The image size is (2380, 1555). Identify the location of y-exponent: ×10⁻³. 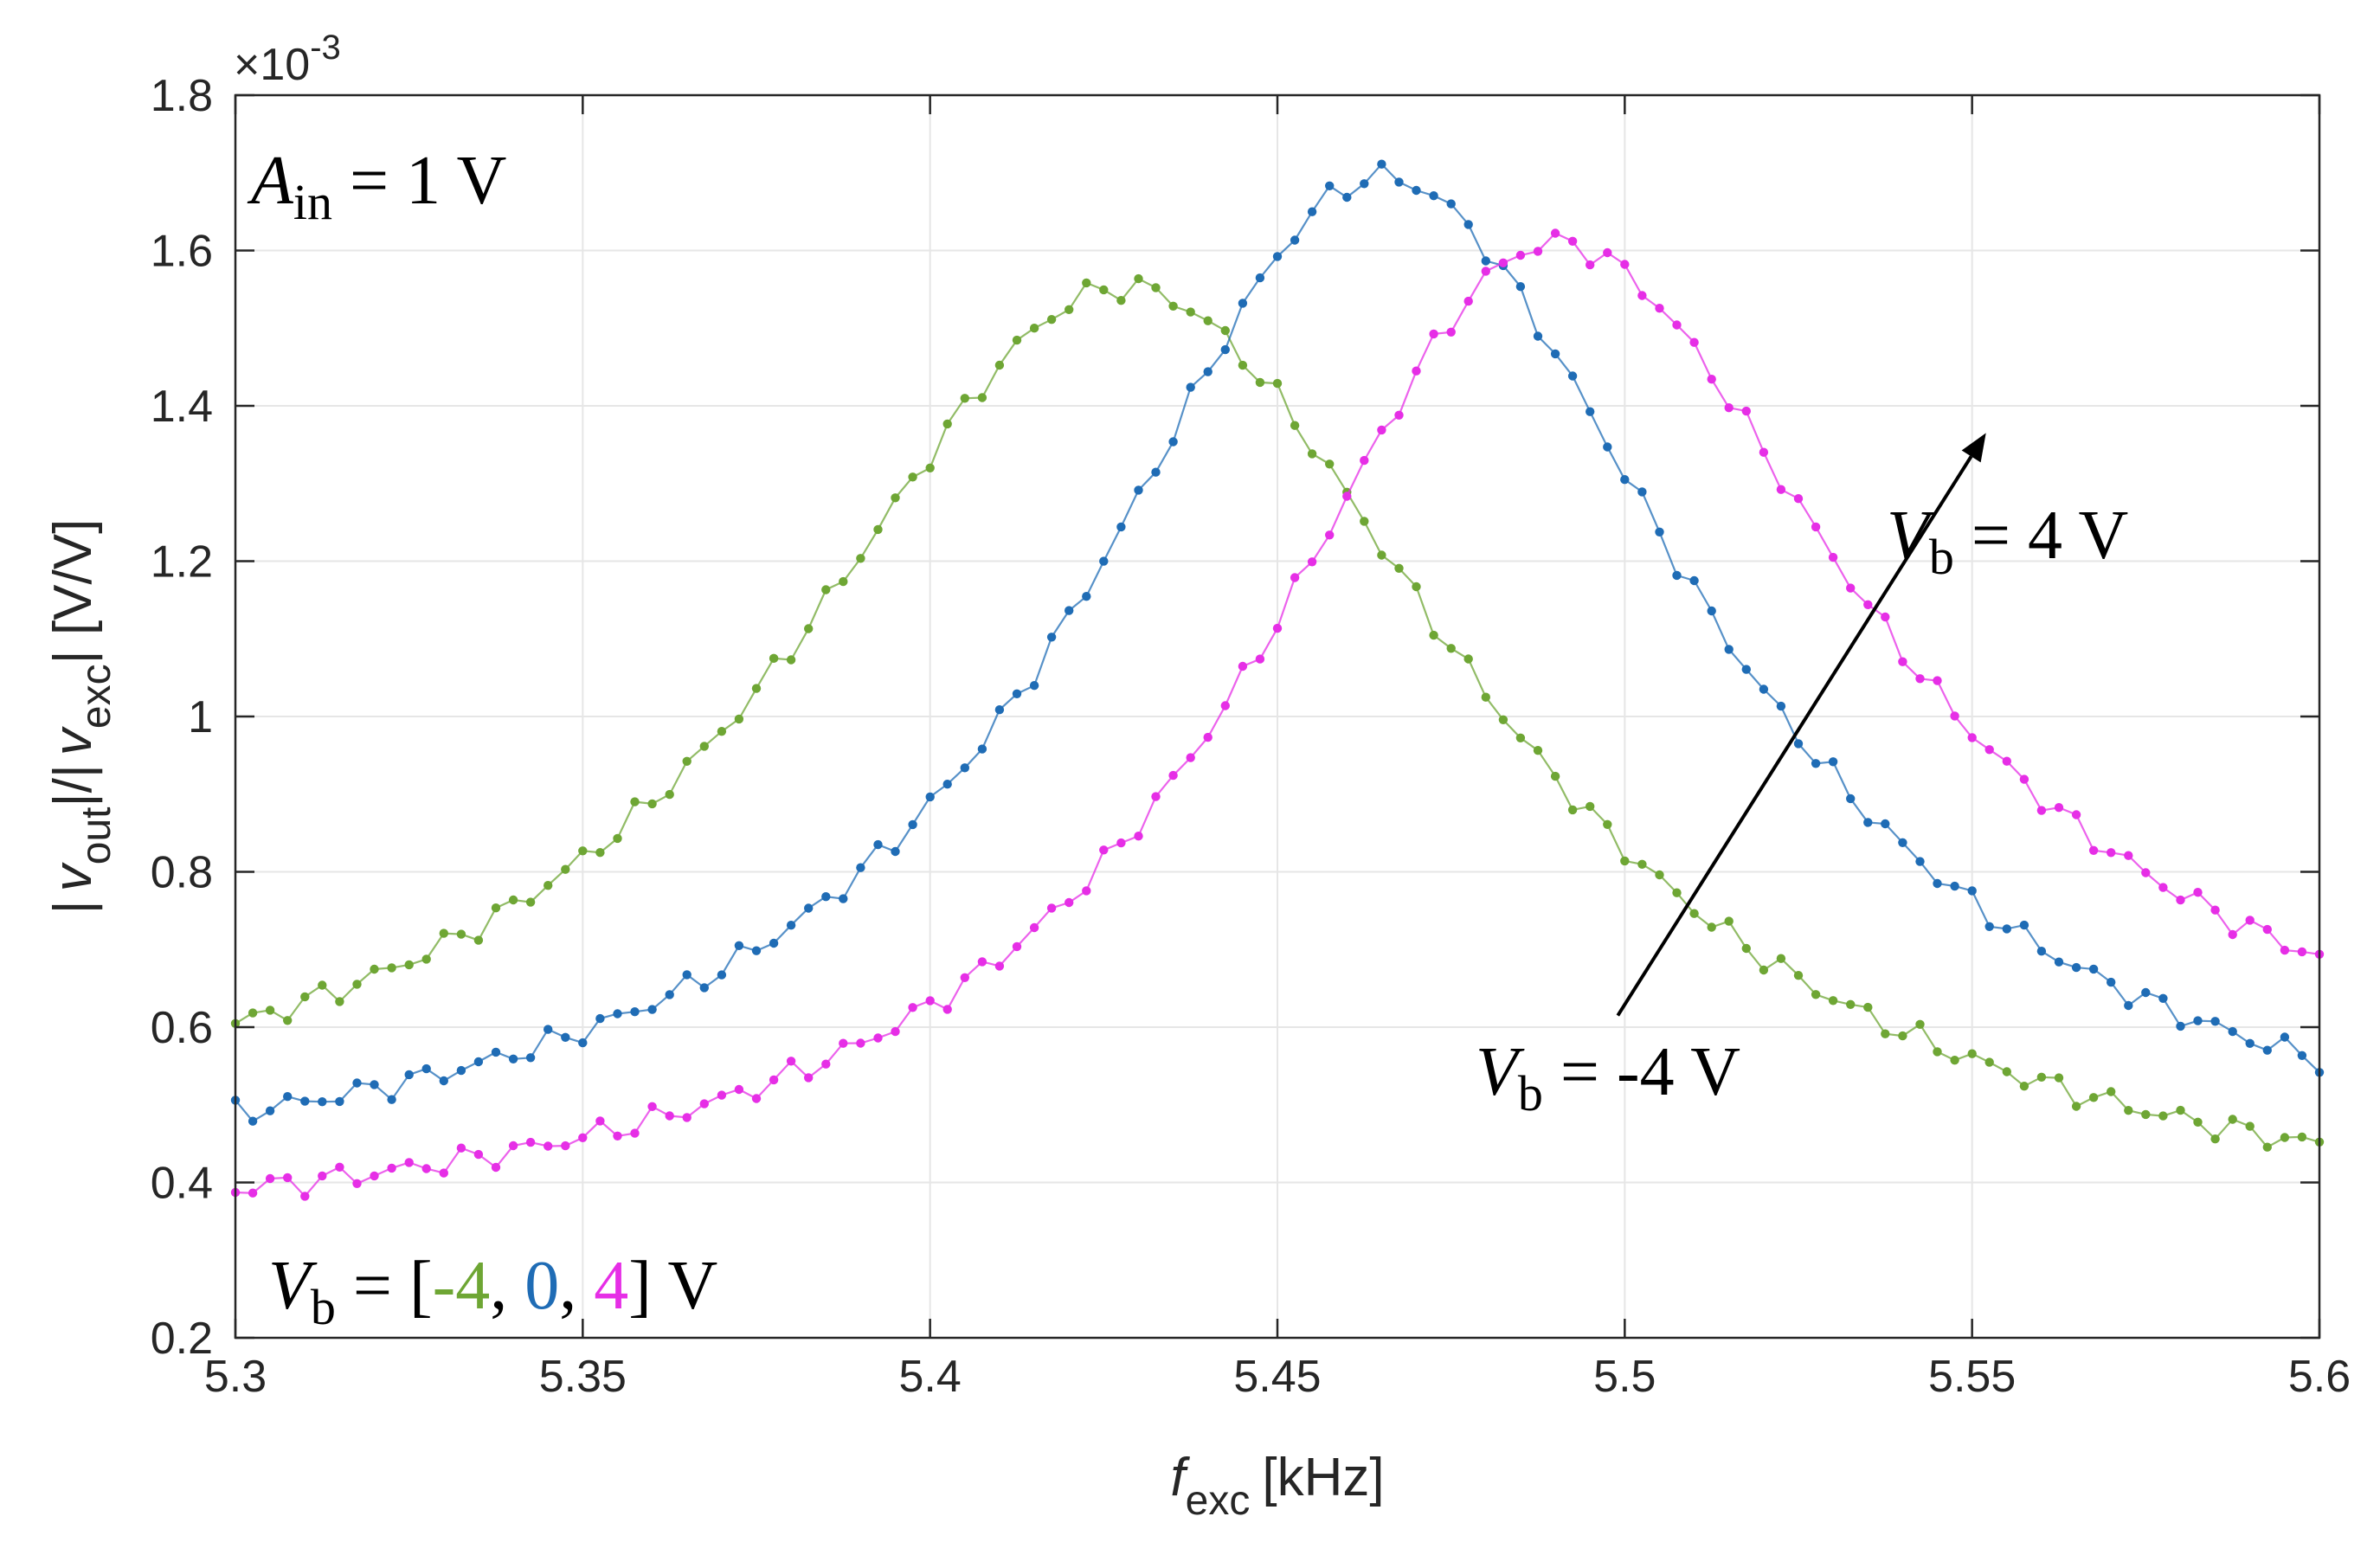
(287, 59).